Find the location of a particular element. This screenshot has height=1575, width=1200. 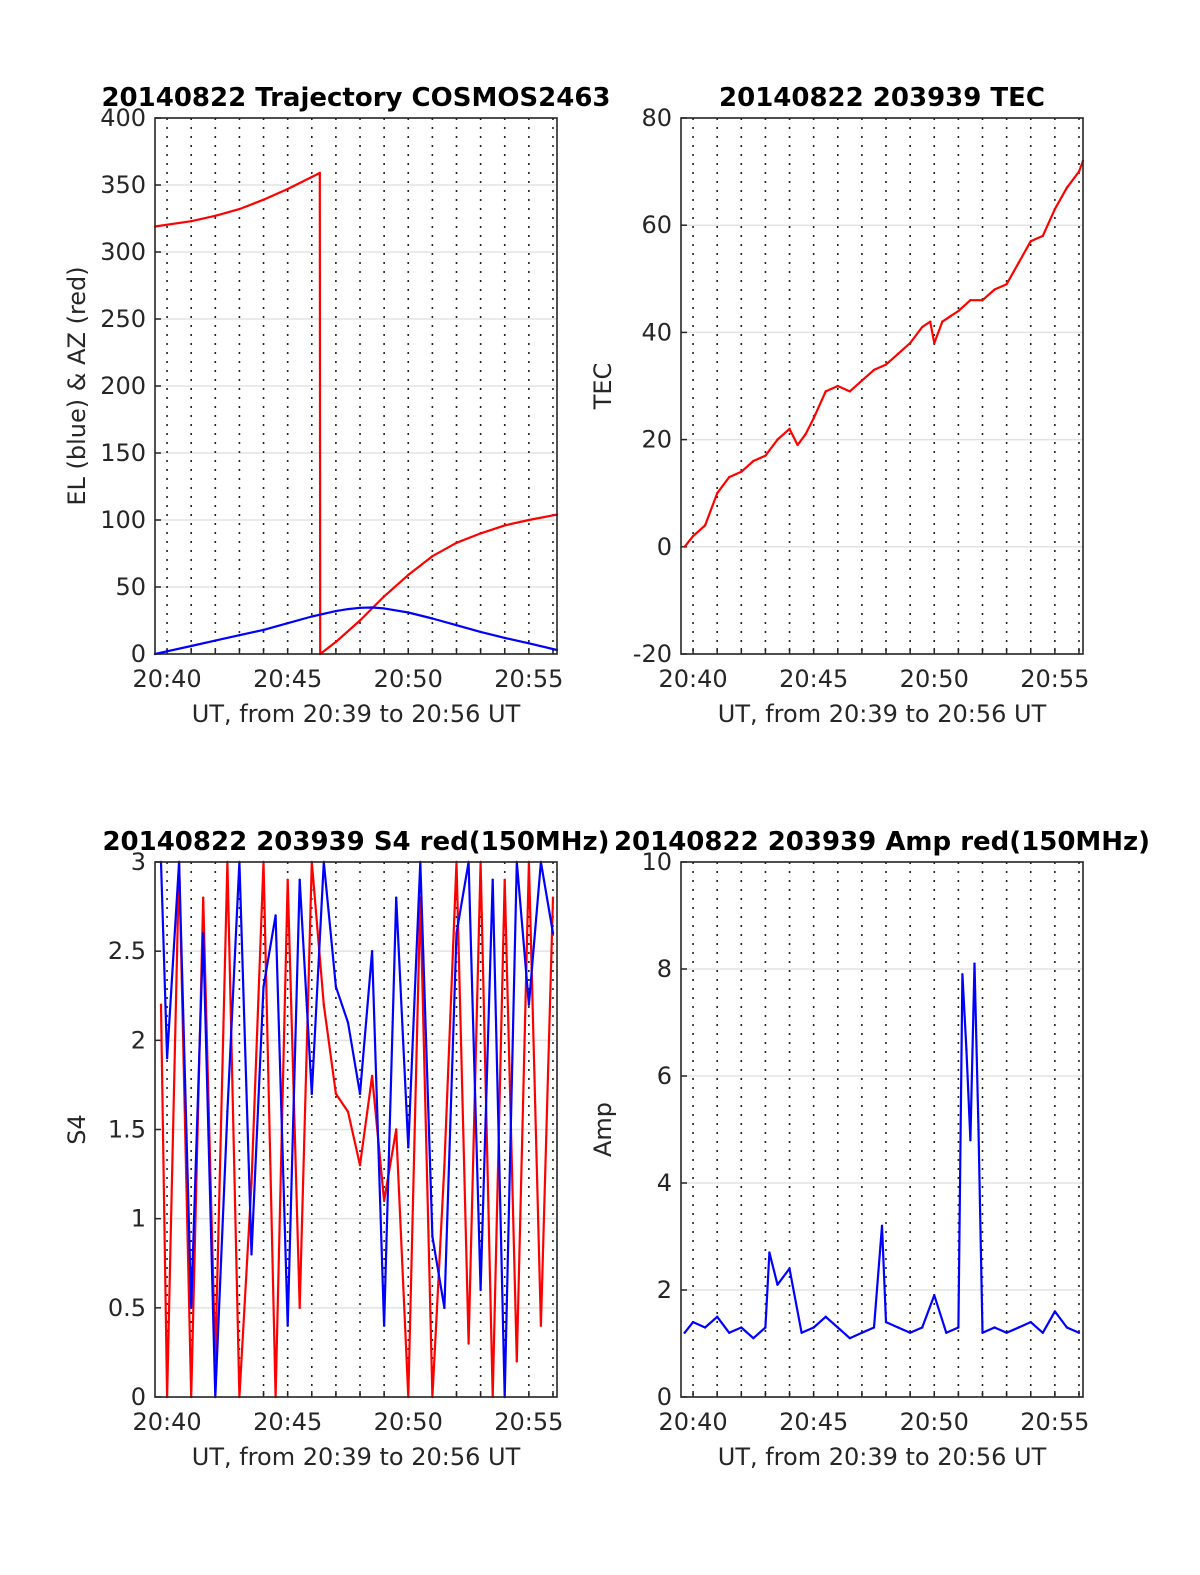

y-tick-label: 150 is located at coordinates (123, 453).